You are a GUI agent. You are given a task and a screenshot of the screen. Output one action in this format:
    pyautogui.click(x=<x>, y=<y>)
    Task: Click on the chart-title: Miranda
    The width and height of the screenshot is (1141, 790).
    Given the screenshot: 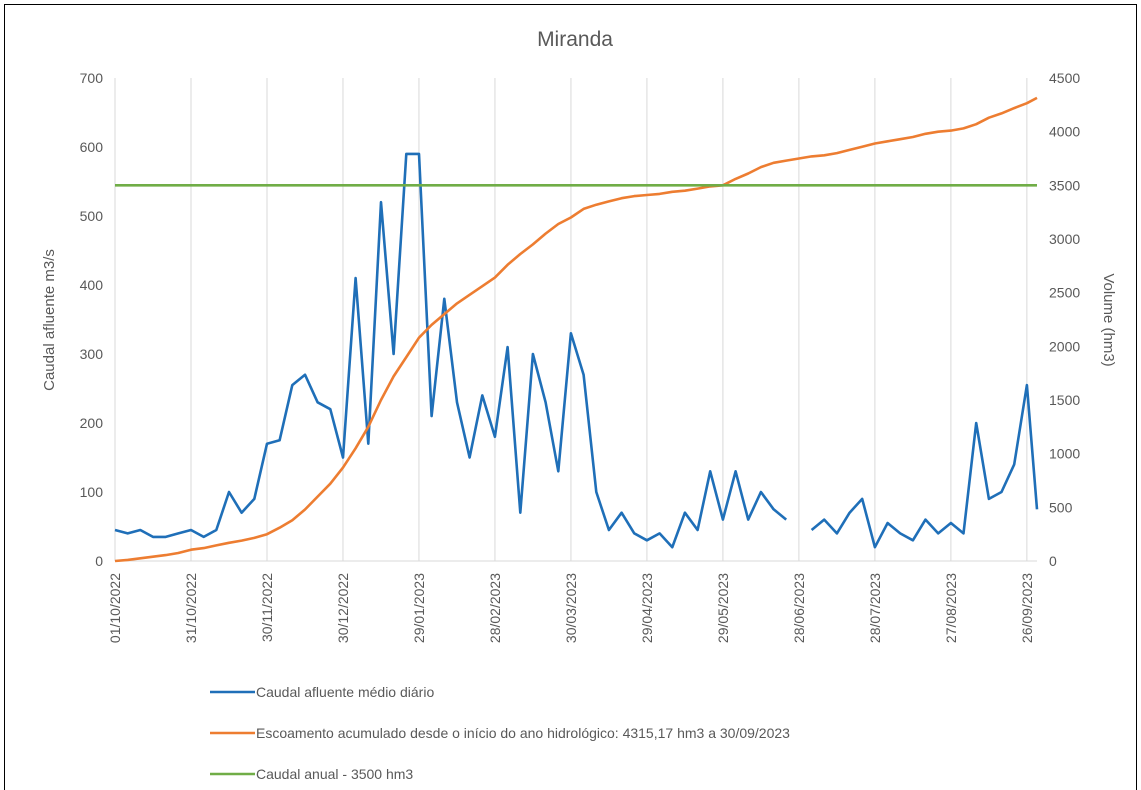 What is the action you would take?
    pyautogui.click(x=575, y=39)
    